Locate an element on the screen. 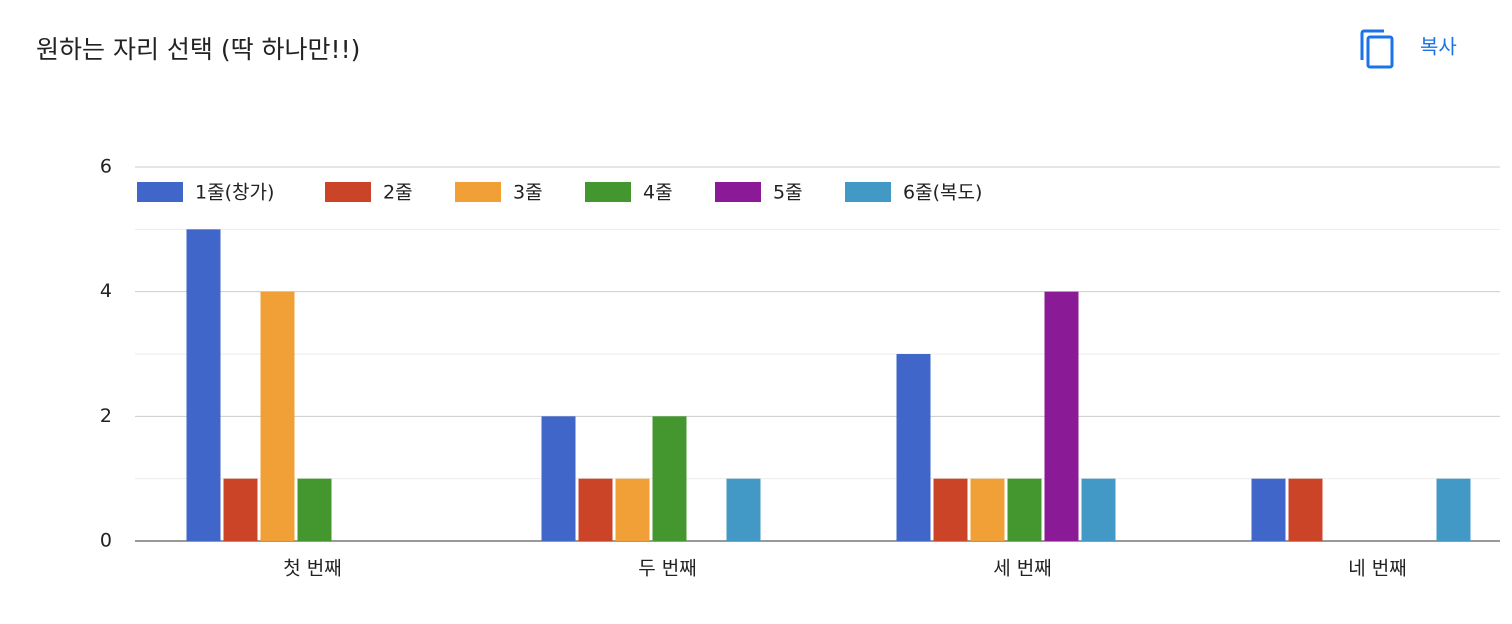 This screenshot has width=1512, height=624. copy-icon-back is located at coordinates (1372, 44).